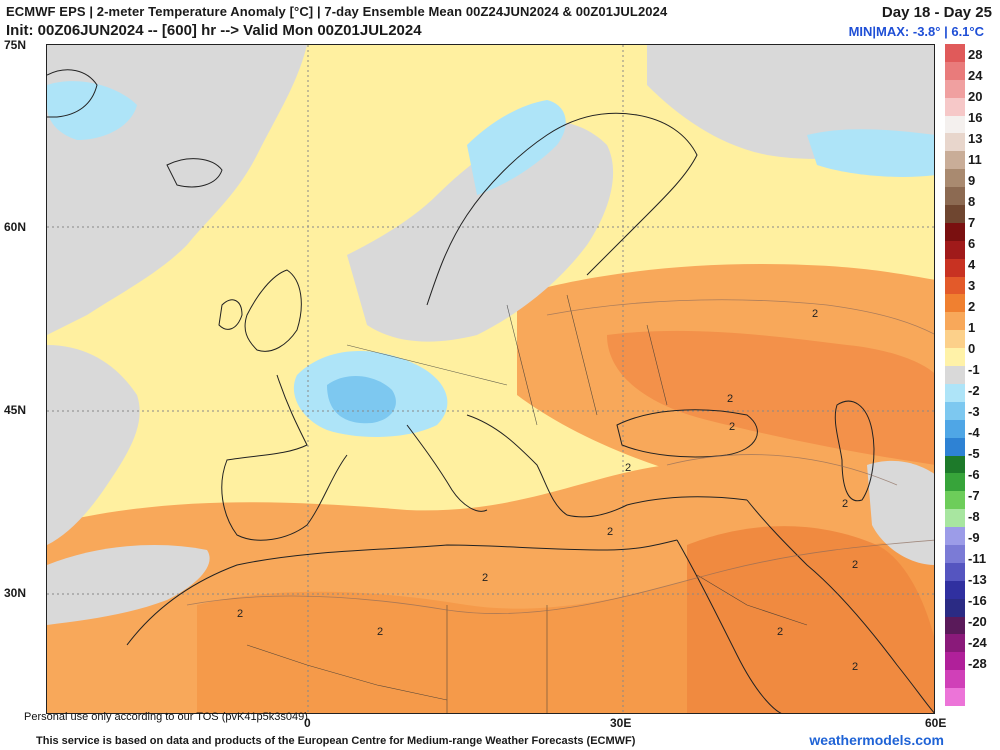 This screenshot has height=750, width=1000. I want to click on colorbar-label: 20, so click(975, 96).